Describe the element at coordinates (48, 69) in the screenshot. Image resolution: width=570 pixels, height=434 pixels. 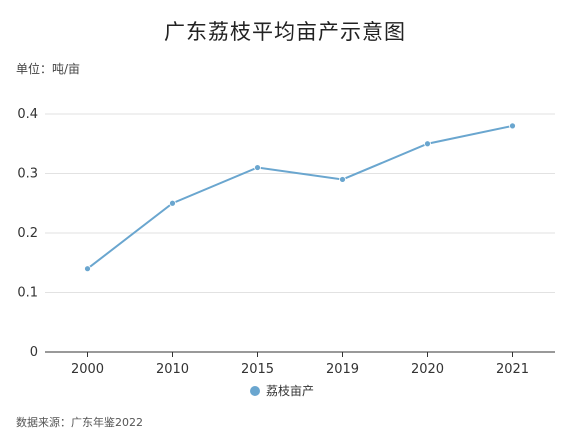
I see `unit-label: 单位：吨/亩` at that location.